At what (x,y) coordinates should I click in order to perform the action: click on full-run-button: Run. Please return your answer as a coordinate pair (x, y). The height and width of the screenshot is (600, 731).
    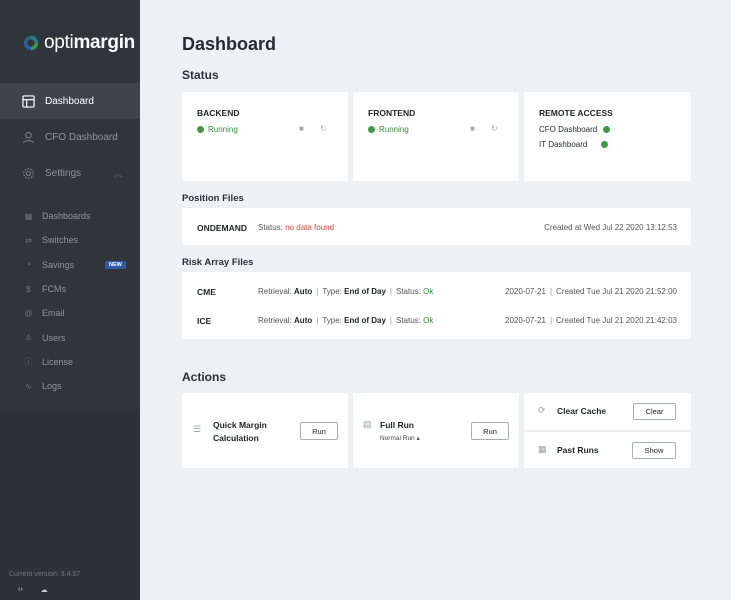
    Looking at the image, I should click on (490, 431).